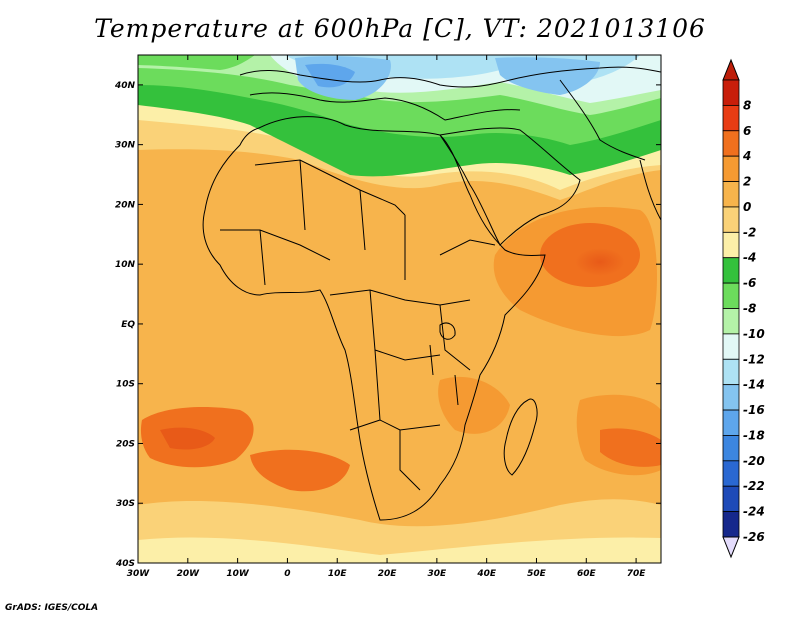 This screenshot has height=618, width=800. What do you see at coordinates (287, 574) in the screenshot?
I see `lon-tick-label: 0` at bounding box center [287, 574].